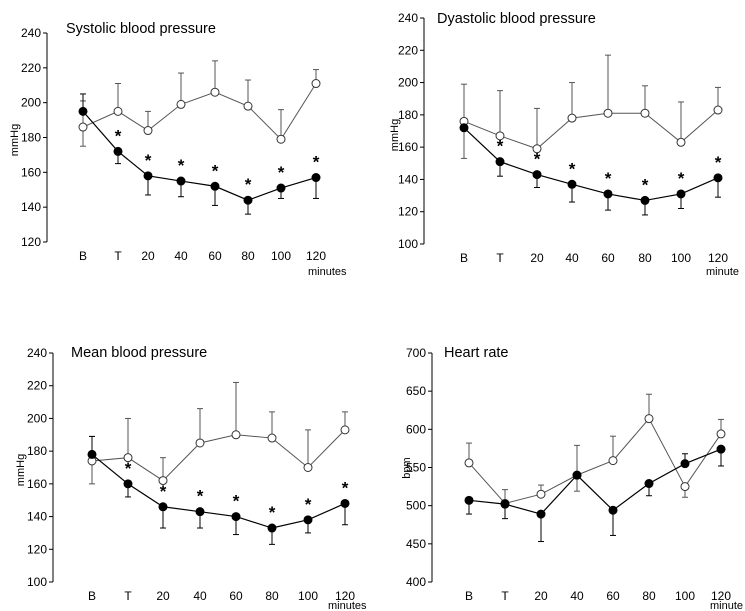 Image resolution: width=745 pixels, height=611 pixels. What do you see at coordinates (416, 391) in the screenshot?
I see `y-tick-label: 650` at bounding box center [416, 391].